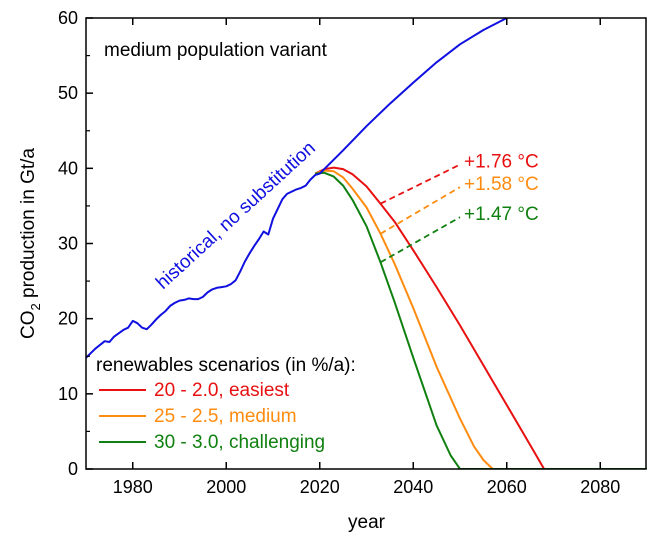  What do you see at coordinates (68, 93) in the screenshot?
I see `y-tick-label: 50` at bounding box center [68, 93].